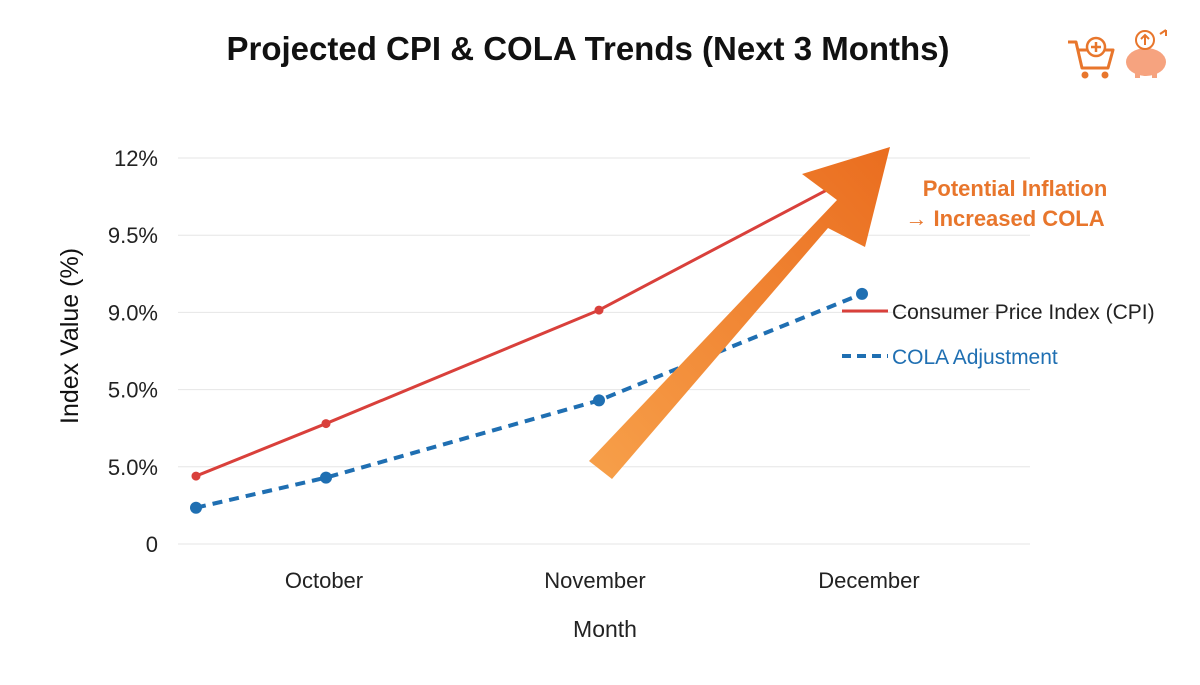 The width and height of the screenshot is (1200, 685). What do you see at coordinates (594, 580) in the screenshot?
I see `x-tick-label: November` at bounding box center [594, 580].